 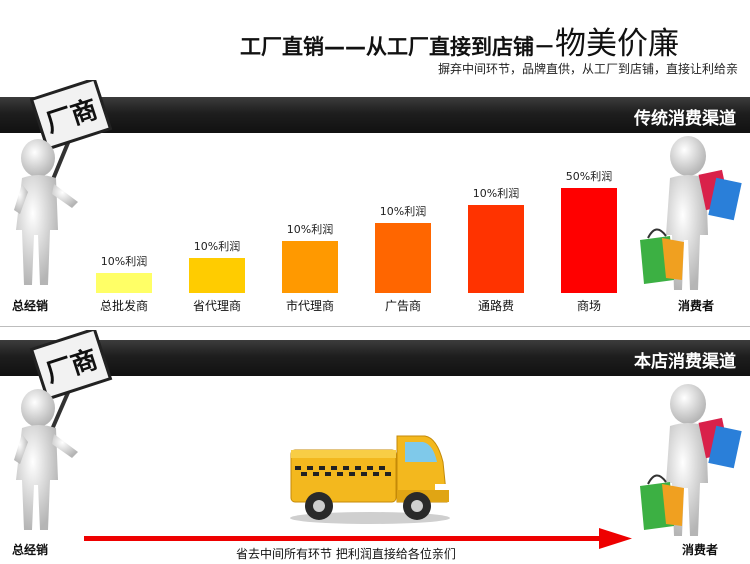 I want to click on chart-category-label: 广告商, so click(x=402, y=306).